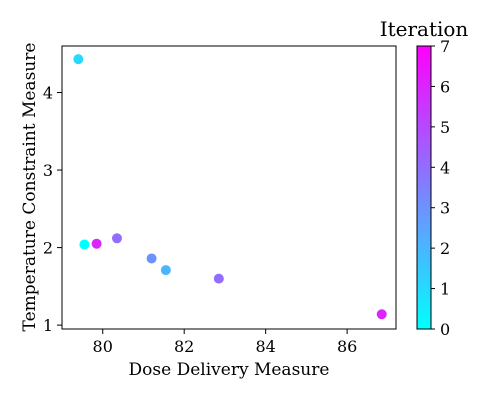 The image size is (500, 400). Describe the element at coordinates (48, 170) in the screenshot. I see `y-tick-label: 3` at that location.